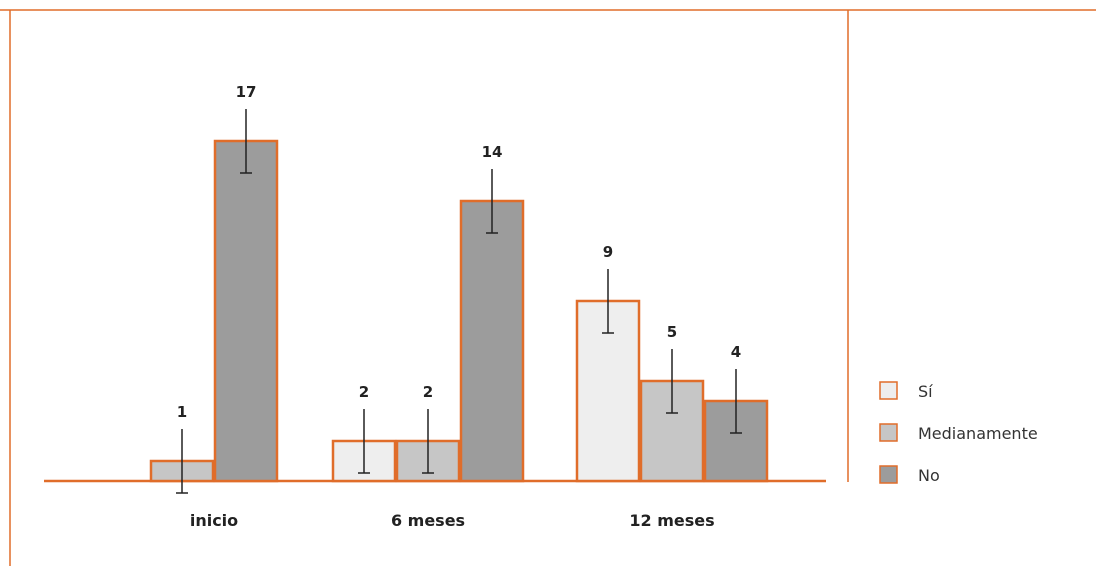 This screenshot has height=566, width=1096. What do you see at coordinates (736, 352) in the screenshot?
I see `bar-value-label: 4` at bounding box center [736, 352].